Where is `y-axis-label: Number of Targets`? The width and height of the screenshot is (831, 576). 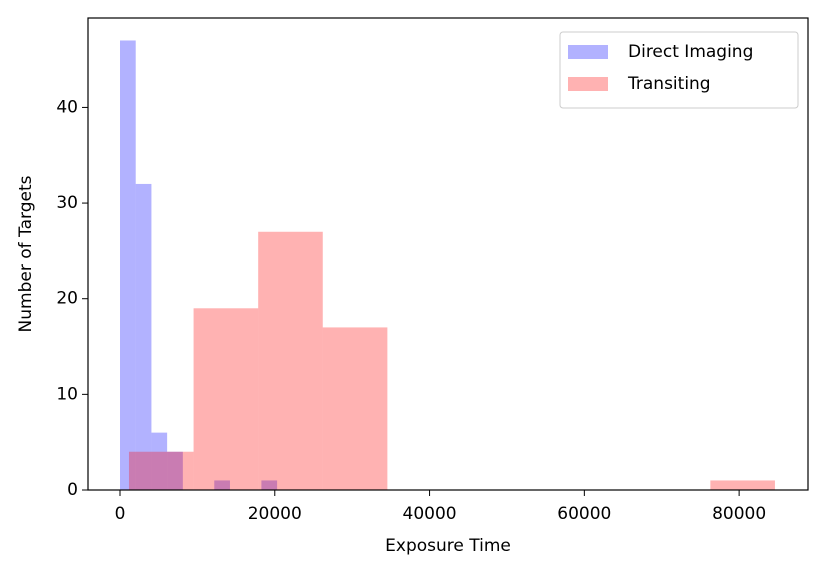
y-axis-label: Number of Targets is located at coordinates (26, 253).